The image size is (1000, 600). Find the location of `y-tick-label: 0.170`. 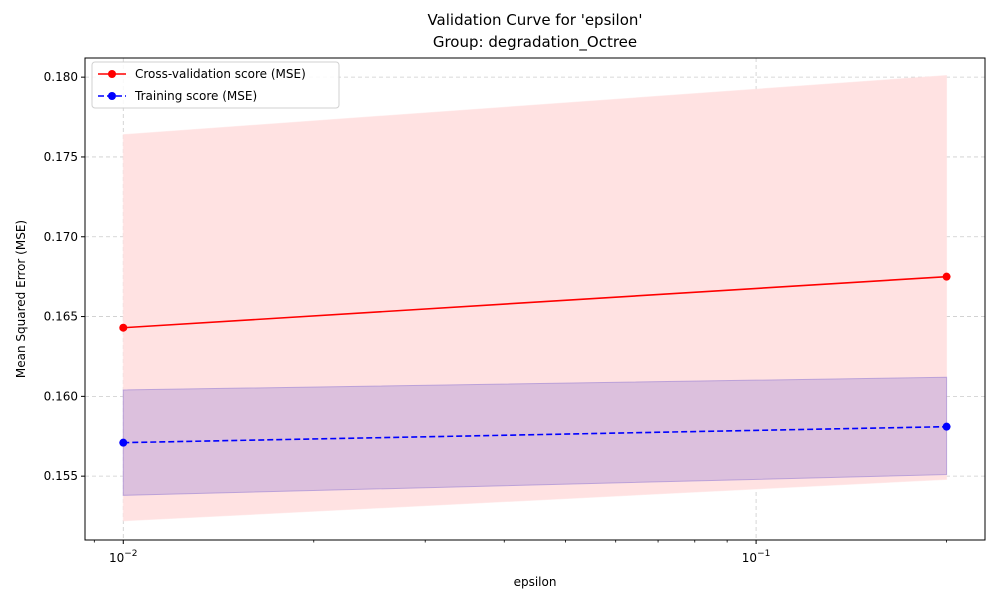

y-tick-label: 0.170 is located at coordinates (61, 237).